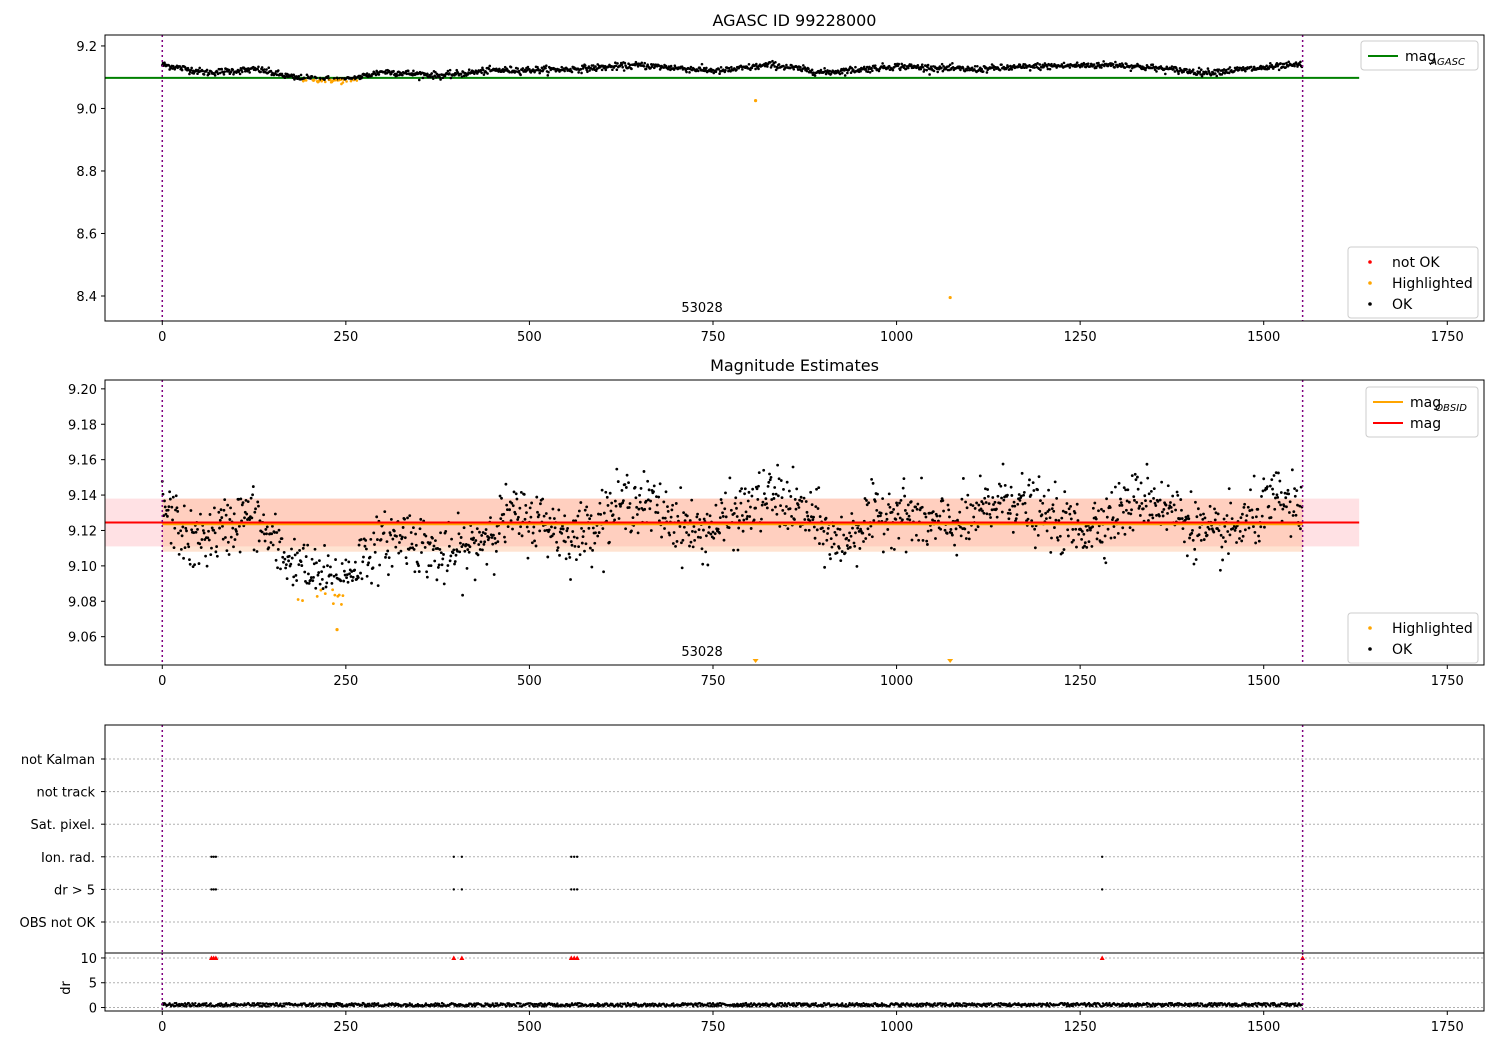 This screenshot has height=1050, width=1500. Describe the element at coordinates (896, 681) in the screenshot. I see `x-tick-label: 1000` at that location.